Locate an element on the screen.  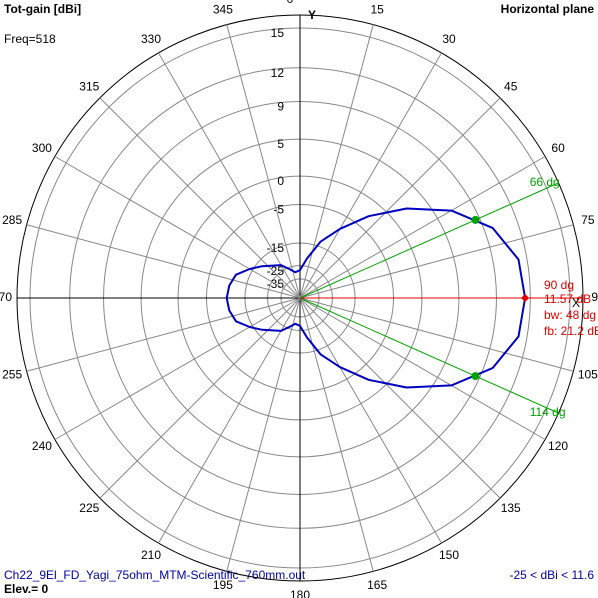
marker-label: 90 dg is located at coordinates (559, 285).